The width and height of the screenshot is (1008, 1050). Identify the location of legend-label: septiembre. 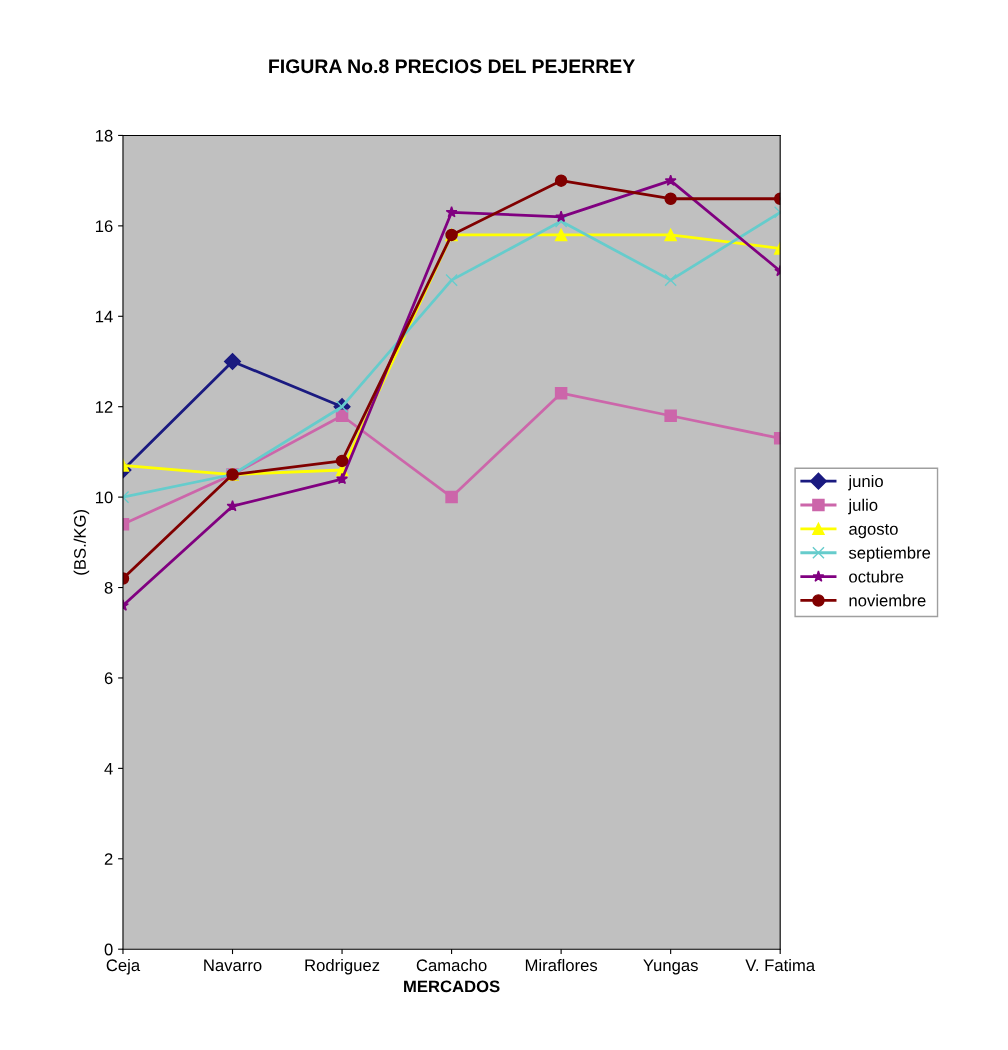
(889, 554).